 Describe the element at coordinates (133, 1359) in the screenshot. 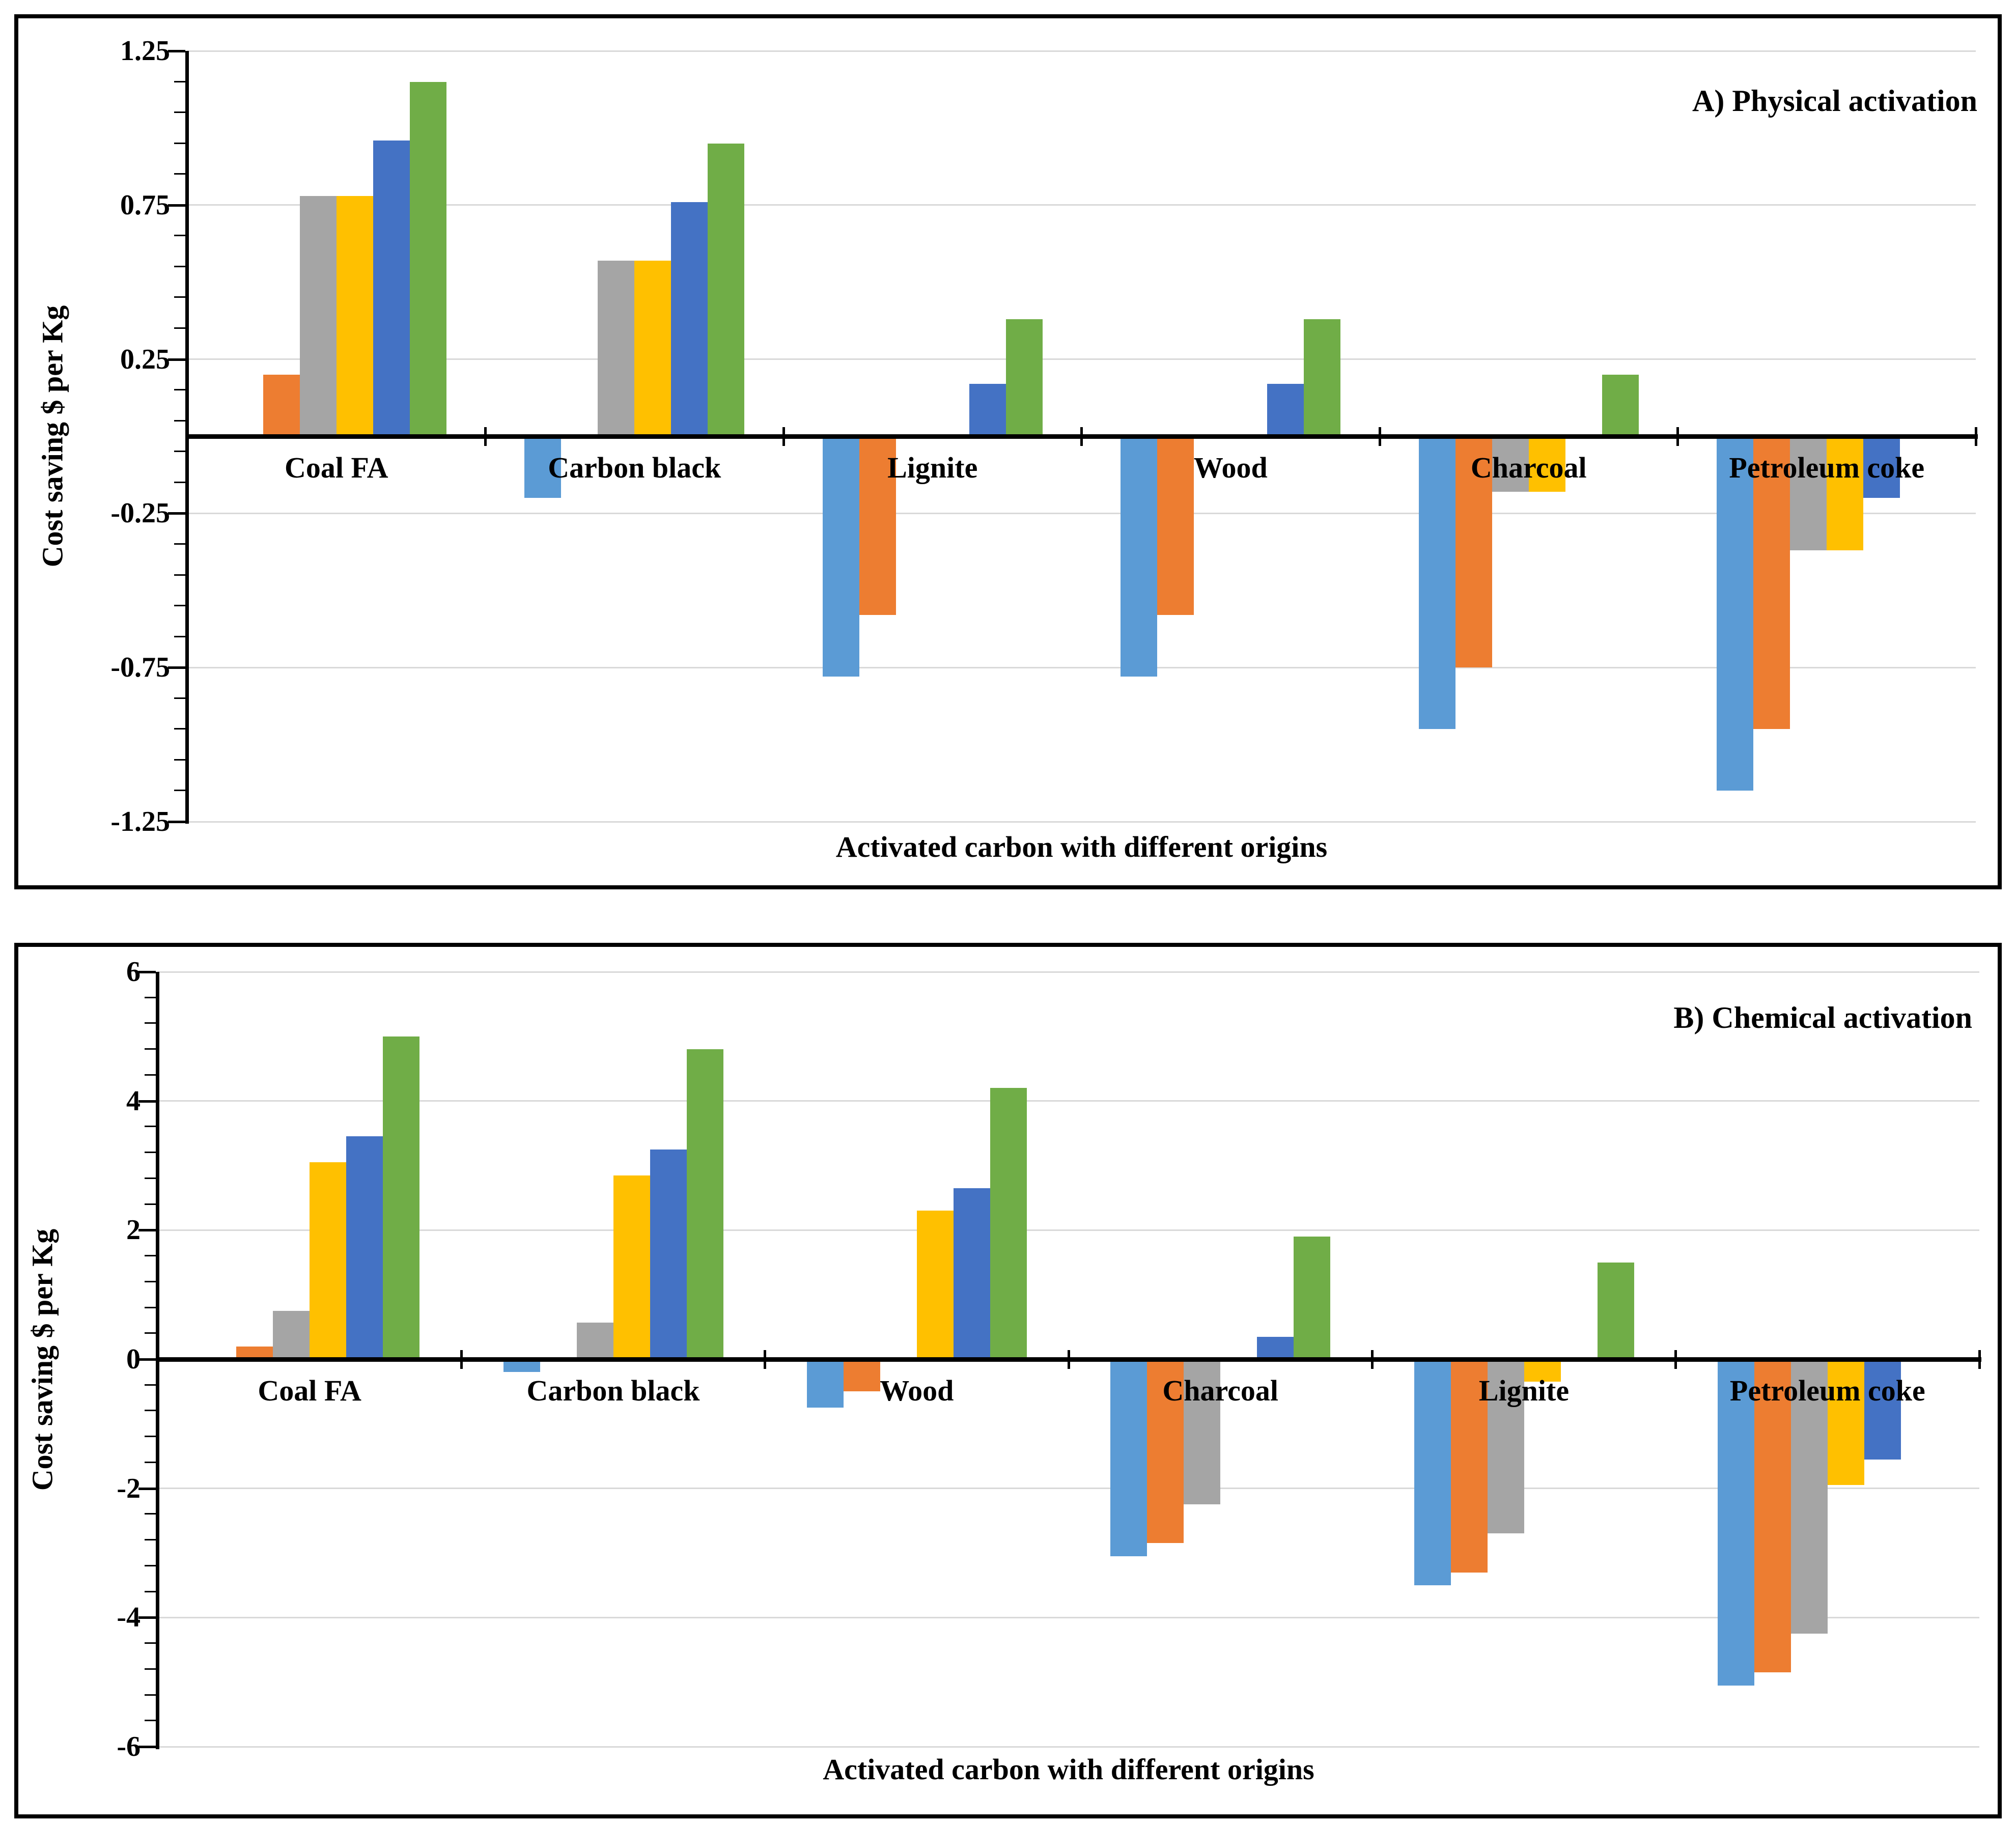

I see `y-tick-label: 0` at that location.